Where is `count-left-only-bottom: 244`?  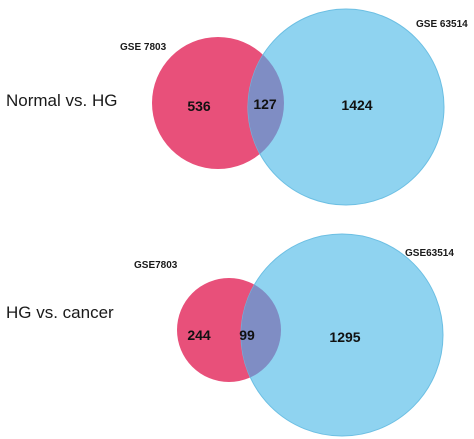 count-left-only-bottom: 244 is located at coordinates (199, 335).